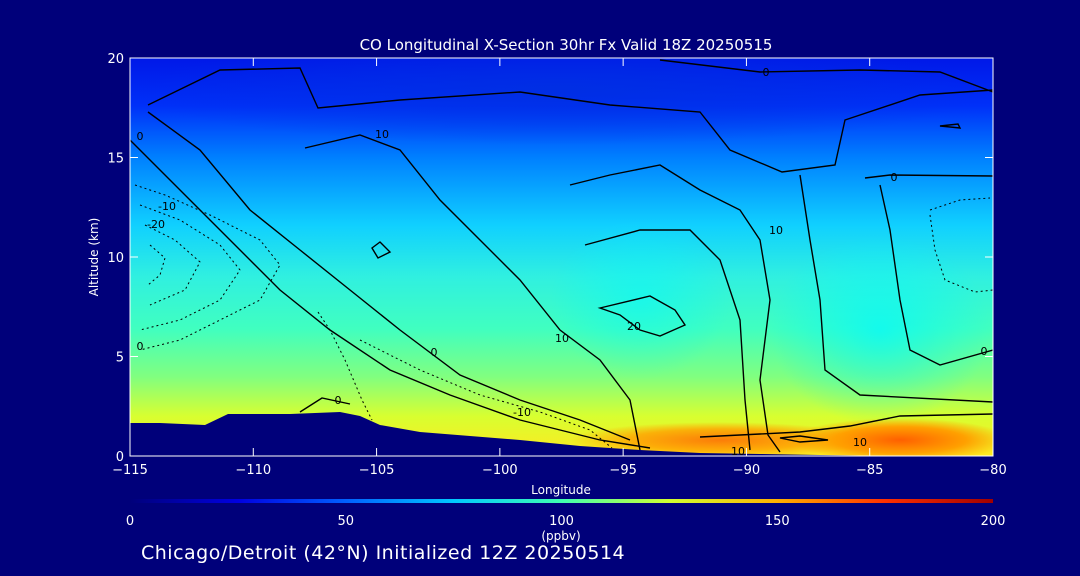 This screenshot has width=1080, height=576. What do you see at coordinates (561, 490) in the screenshot?
I see `x-axis-label: Longitude` at bounding box center [561, 490].